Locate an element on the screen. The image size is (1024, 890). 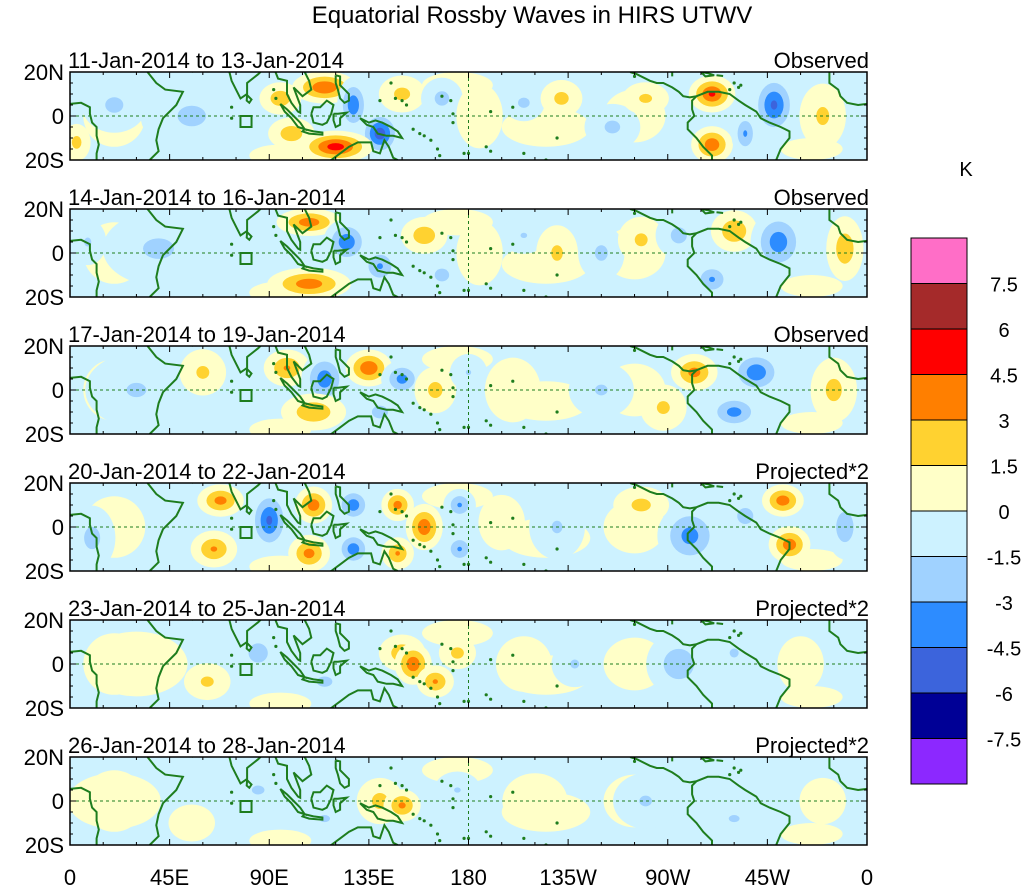
x-tick-label: 90W is located at coordinates (667, 877).